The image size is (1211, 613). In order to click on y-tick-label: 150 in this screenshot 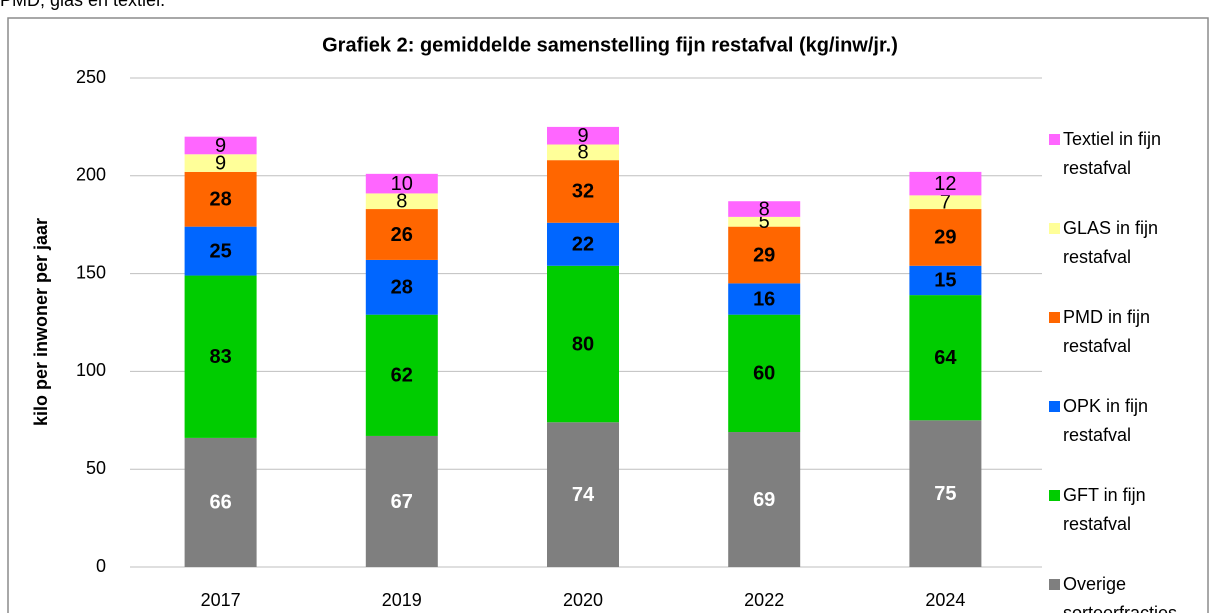, I will do `click(91, 272)`.